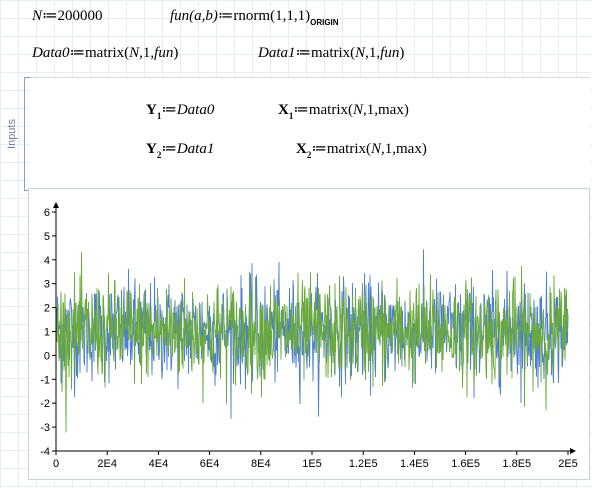 The width and height of the screenshot is (592, 488). I want to click on x-tick-label: 6E4, so click(210, 464).